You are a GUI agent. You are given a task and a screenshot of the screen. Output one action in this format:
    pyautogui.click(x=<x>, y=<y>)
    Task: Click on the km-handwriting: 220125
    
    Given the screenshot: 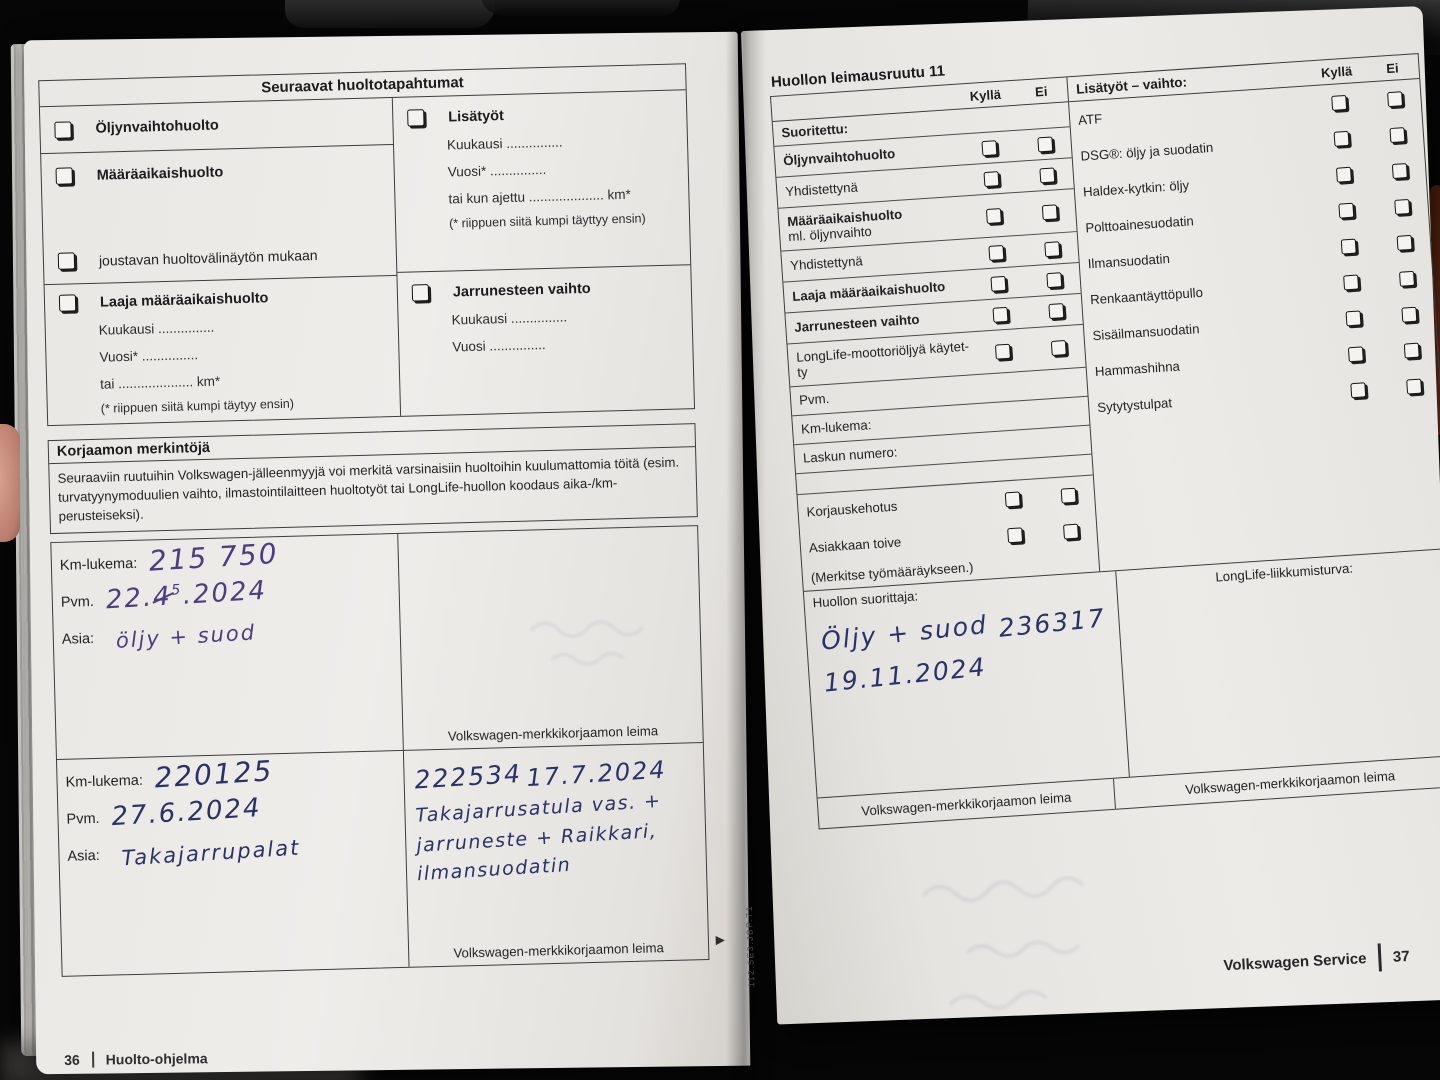 What is the action you would take?
    pyautogui.click(x=214, y=774)
    